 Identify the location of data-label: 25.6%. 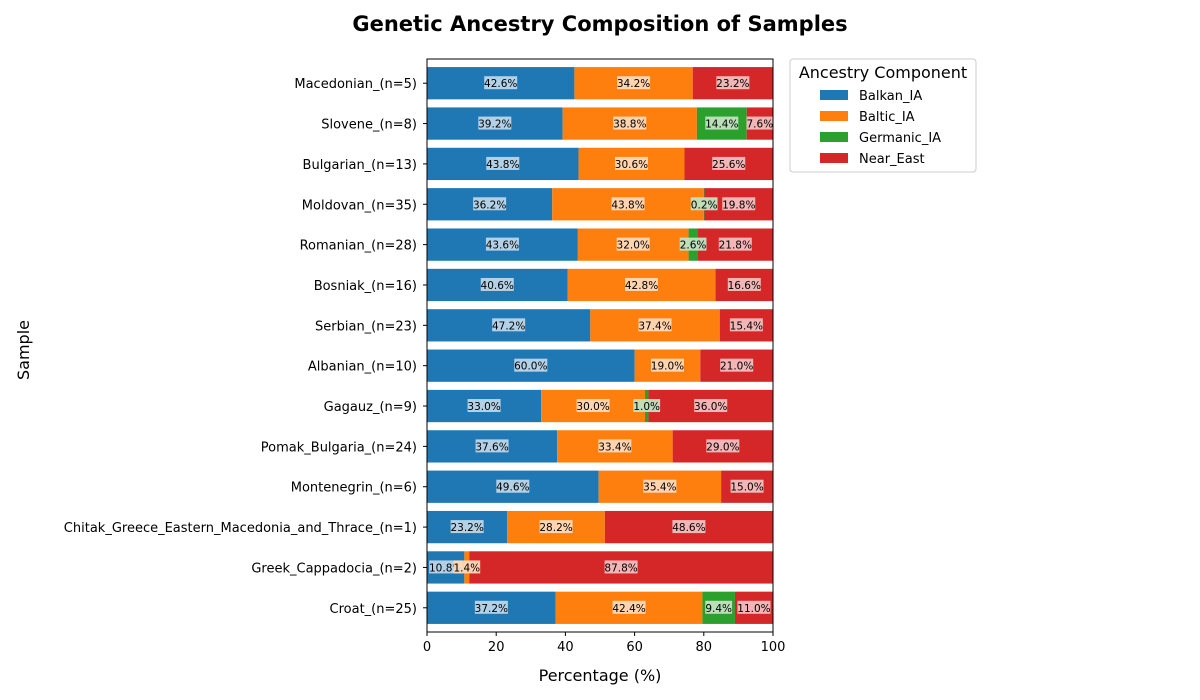
(728, 165).